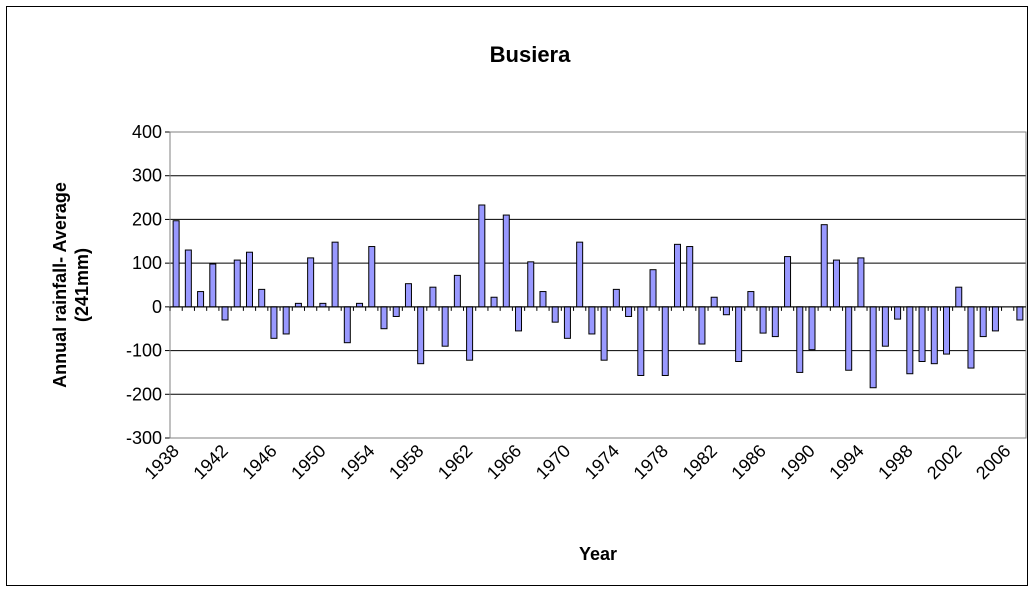  I want to click on x-axis-title: Year, so click(598, 554).